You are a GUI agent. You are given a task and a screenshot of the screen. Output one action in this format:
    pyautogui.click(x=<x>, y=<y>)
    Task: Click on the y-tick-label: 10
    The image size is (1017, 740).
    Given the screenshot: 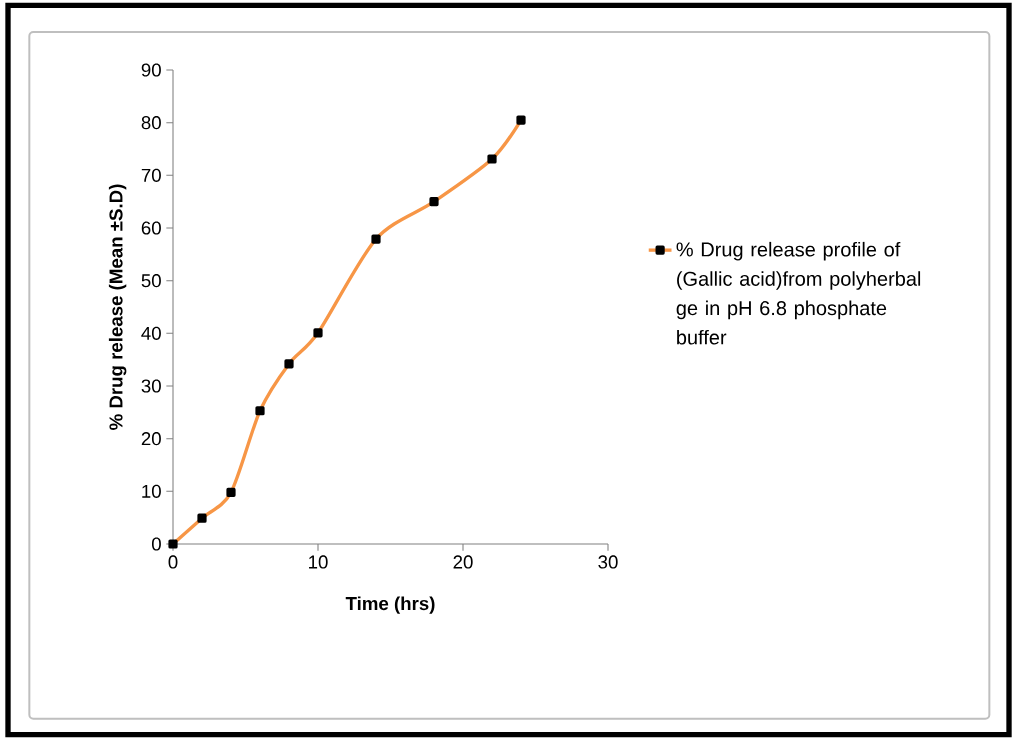 What is the action you would take?
    pyautogui.click(x=151, y=491)
    